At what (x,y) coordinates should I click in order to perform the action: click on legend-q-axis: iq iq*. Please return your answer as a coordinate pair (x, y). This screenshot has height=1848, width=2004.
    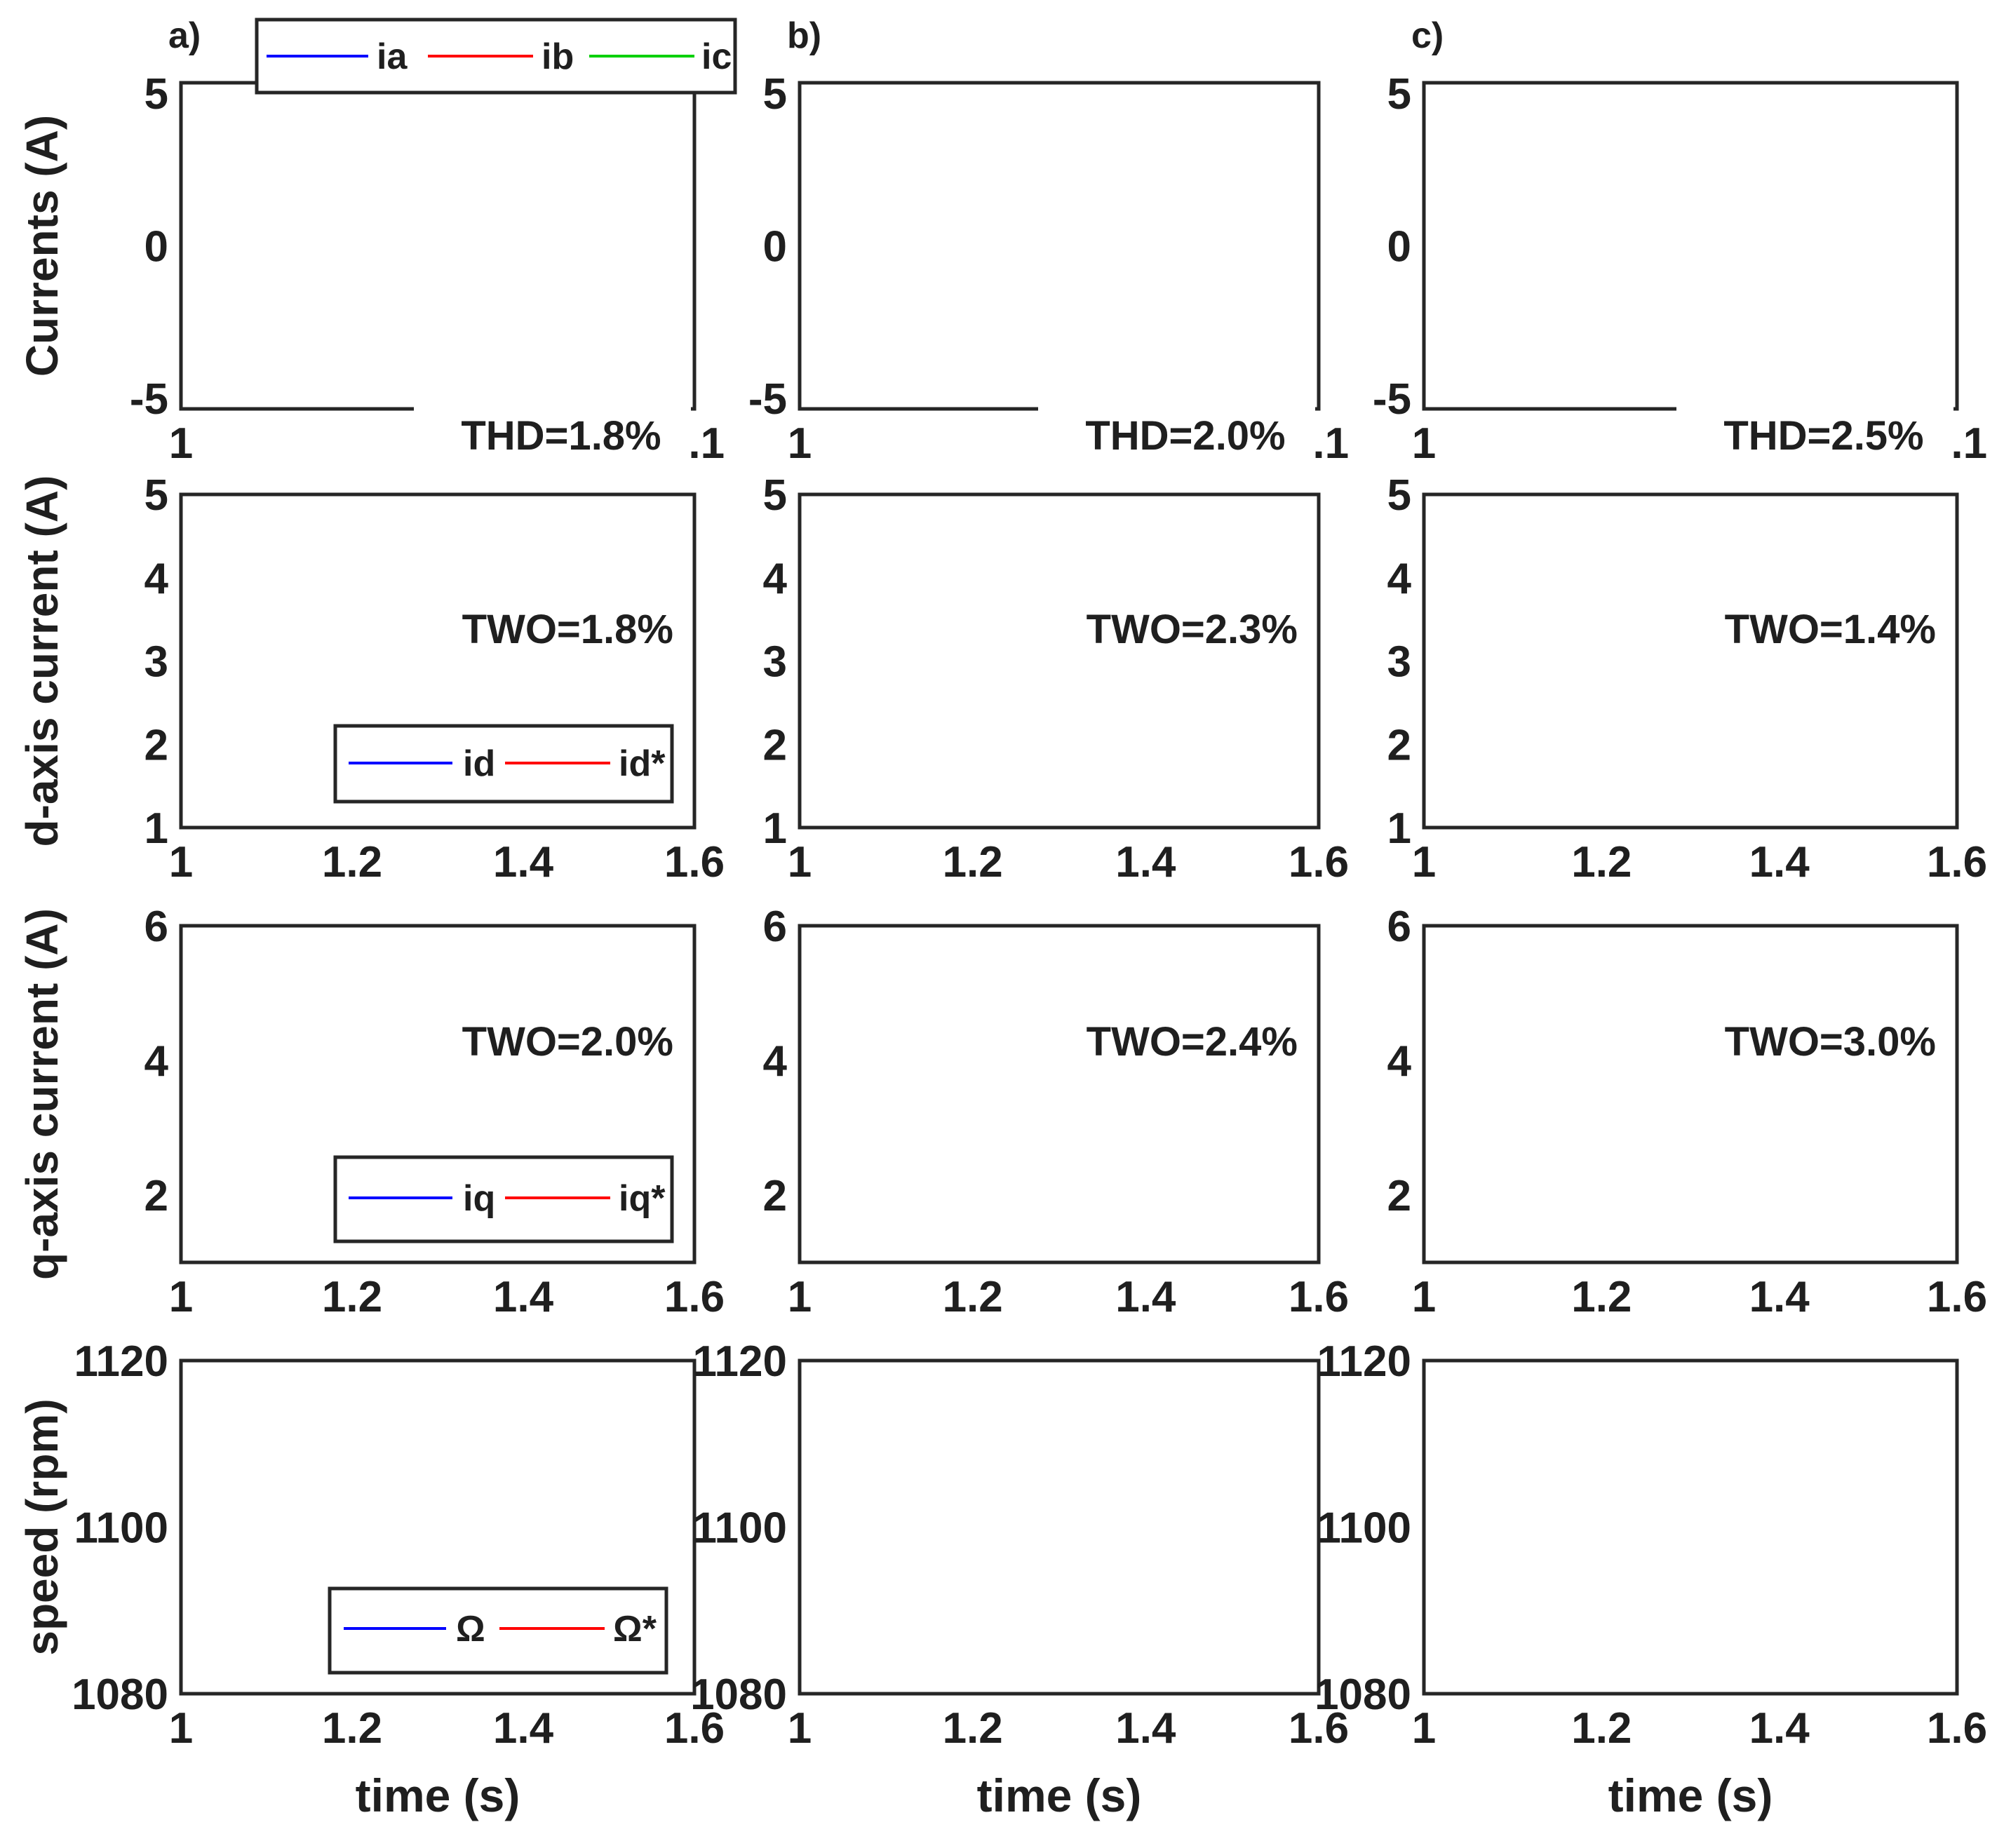
    Looking at the image, I should click on (503, 1199).